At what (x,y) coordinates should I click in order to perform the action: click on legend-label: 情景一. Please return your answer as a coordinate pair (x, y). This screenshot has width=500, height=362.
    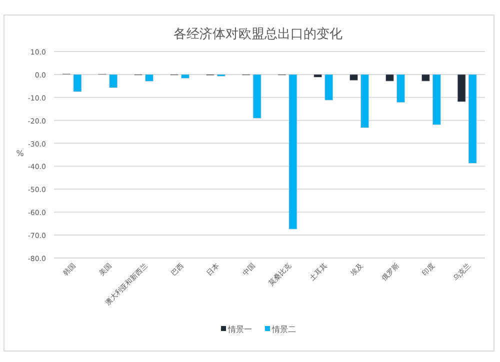
    Looking at the image, I should click on (239, 329).